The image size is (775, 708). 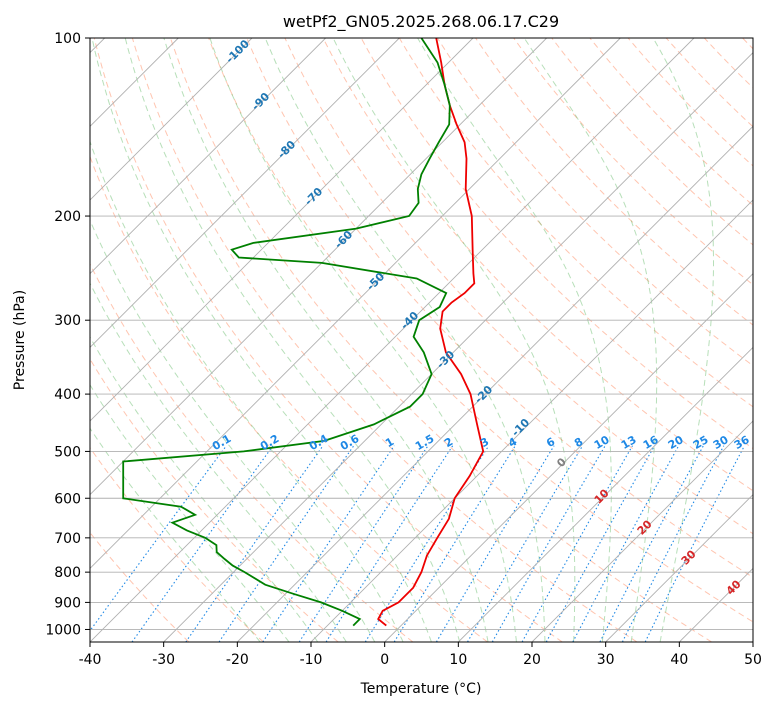 What do you see at coordinates (20, 340) in the screenshot?
I see `y-axis-label: Pressure (hPa)` at bounding box center [20, 340].